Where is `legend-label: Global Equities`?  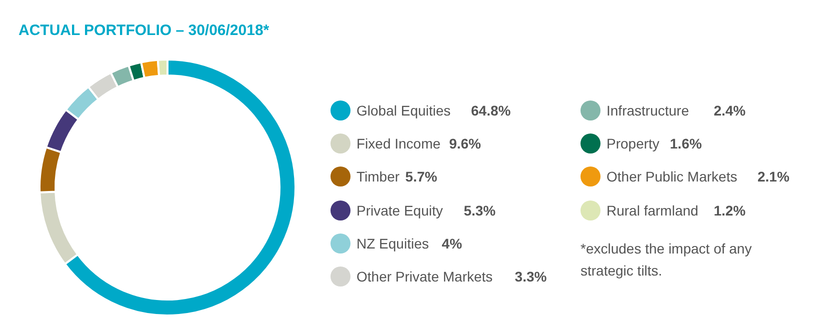 legend-label: Global Equities is located at coordinates (403, 110).